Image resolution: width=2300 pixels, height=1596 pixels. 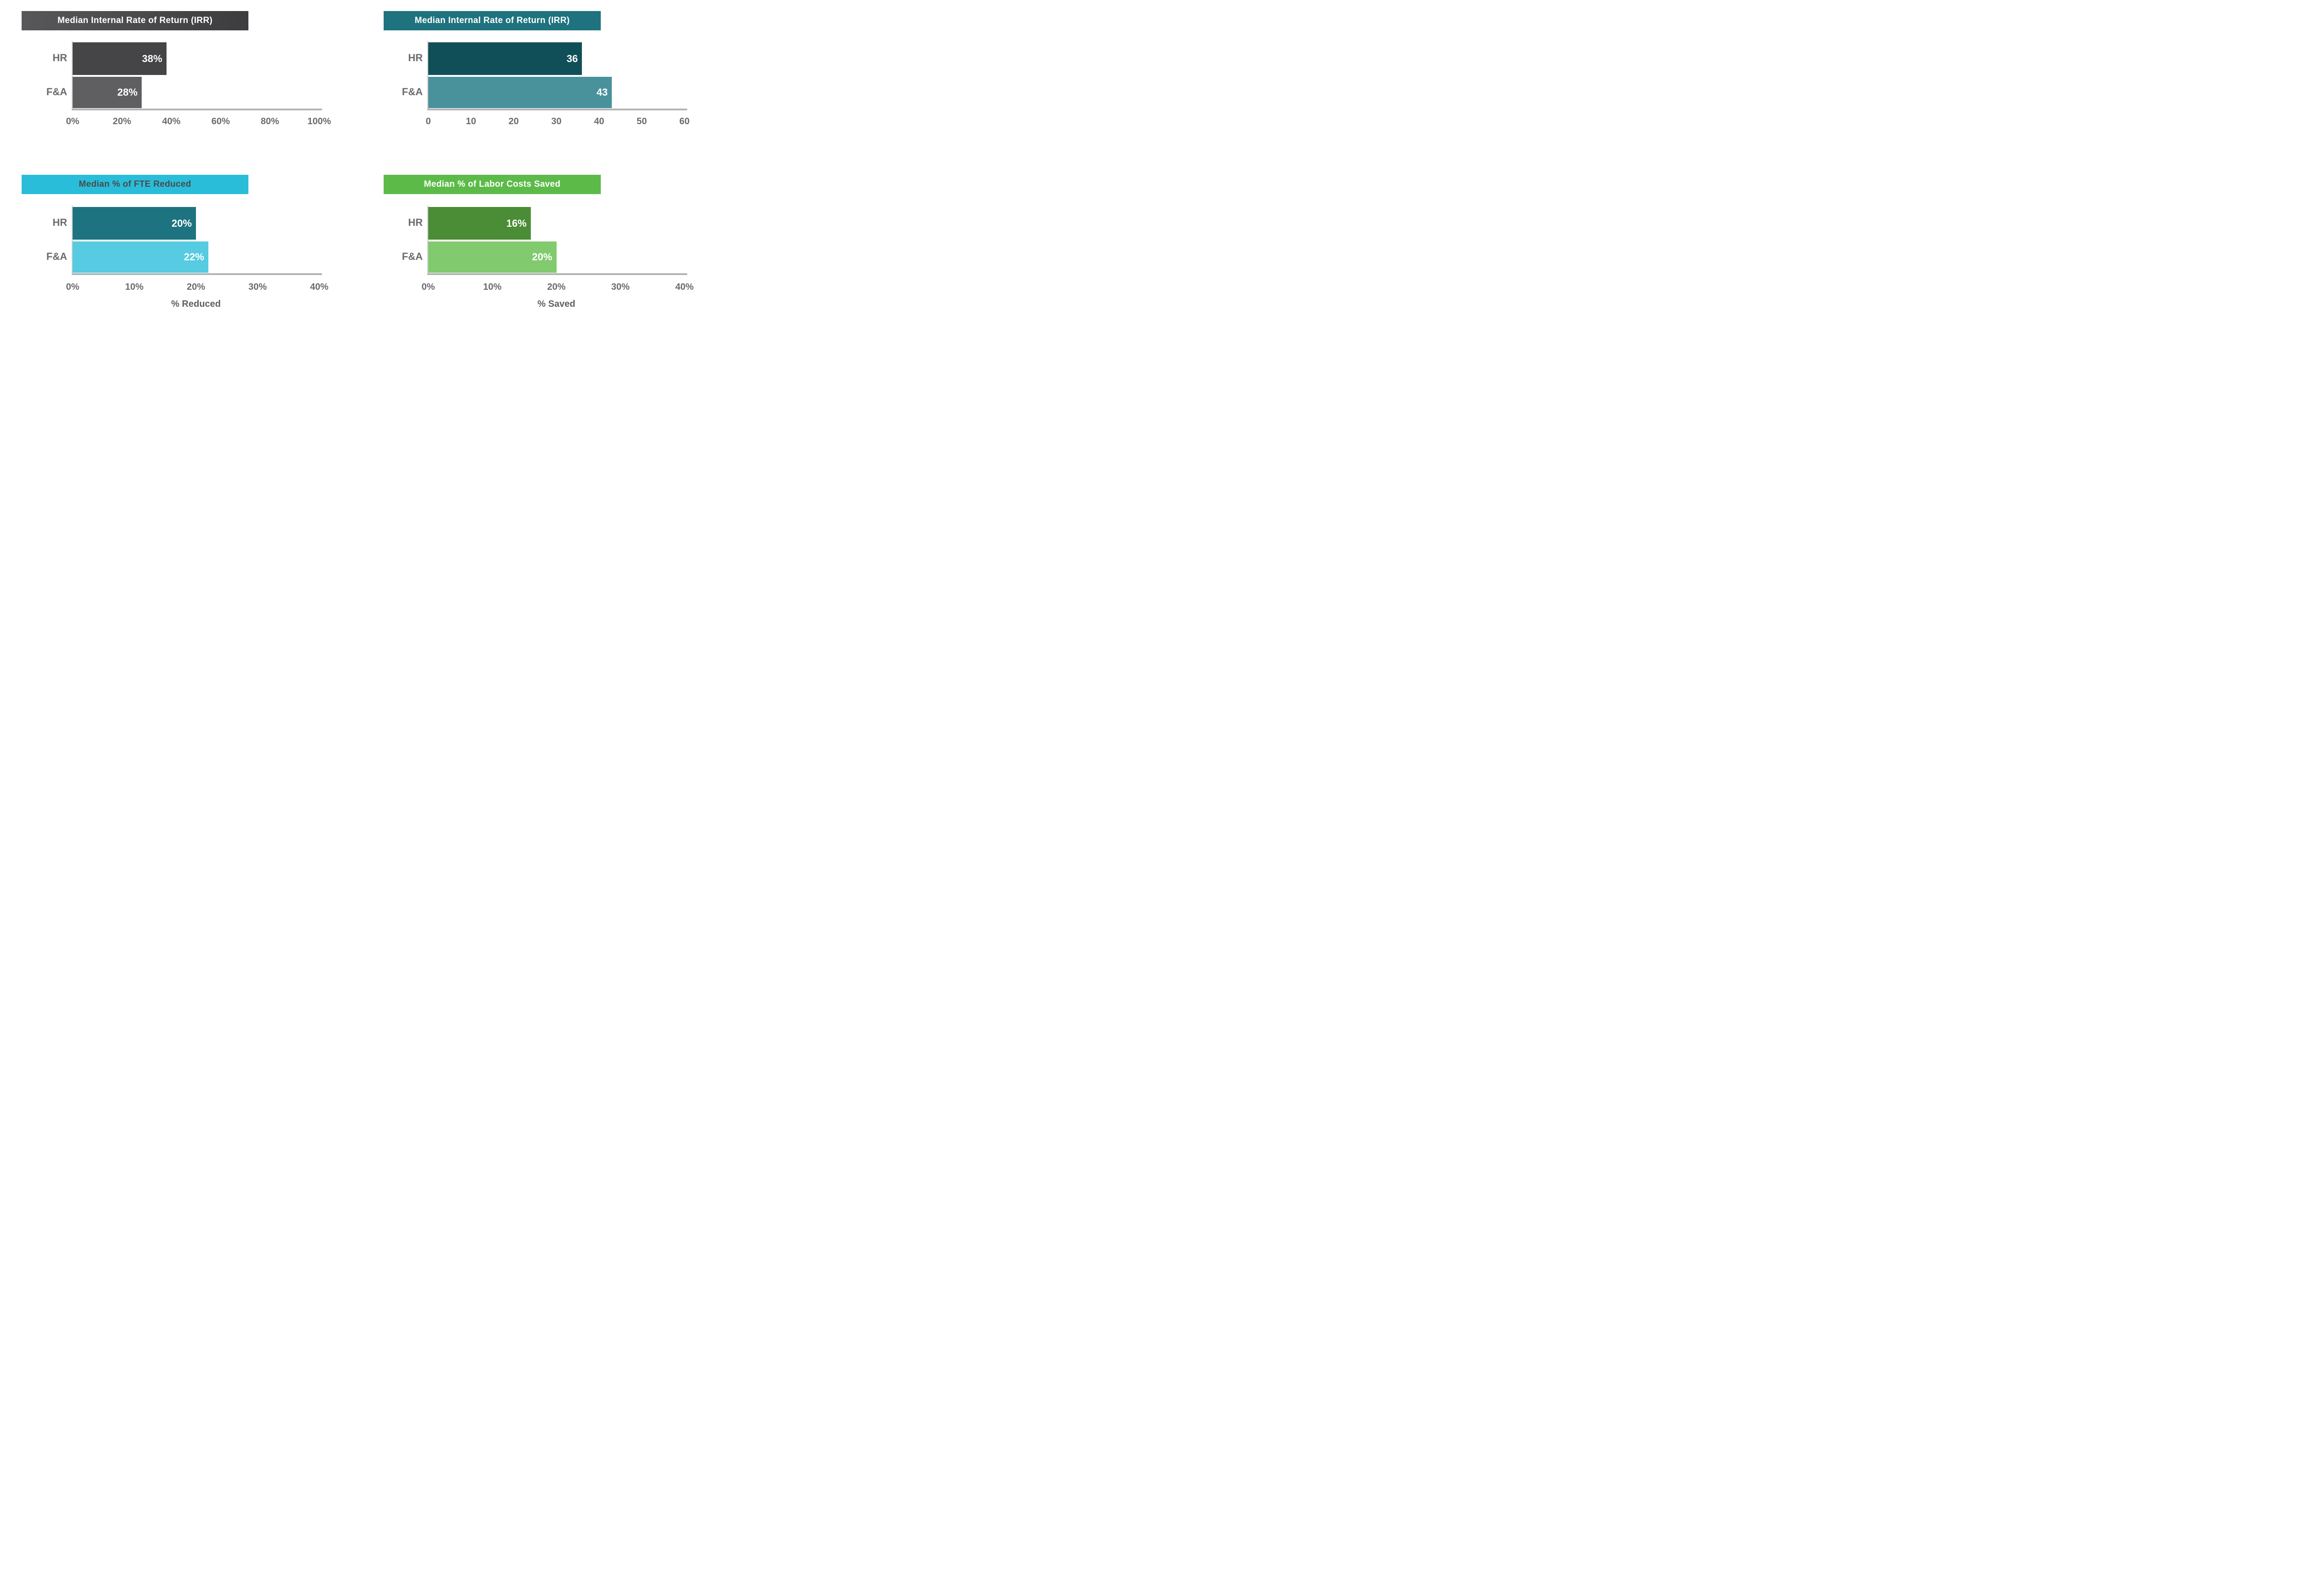 What do you see at coordinates (428, 121) in the screenshot?
I see `axis-tick-label: 0` at bounding box center [428, 121].